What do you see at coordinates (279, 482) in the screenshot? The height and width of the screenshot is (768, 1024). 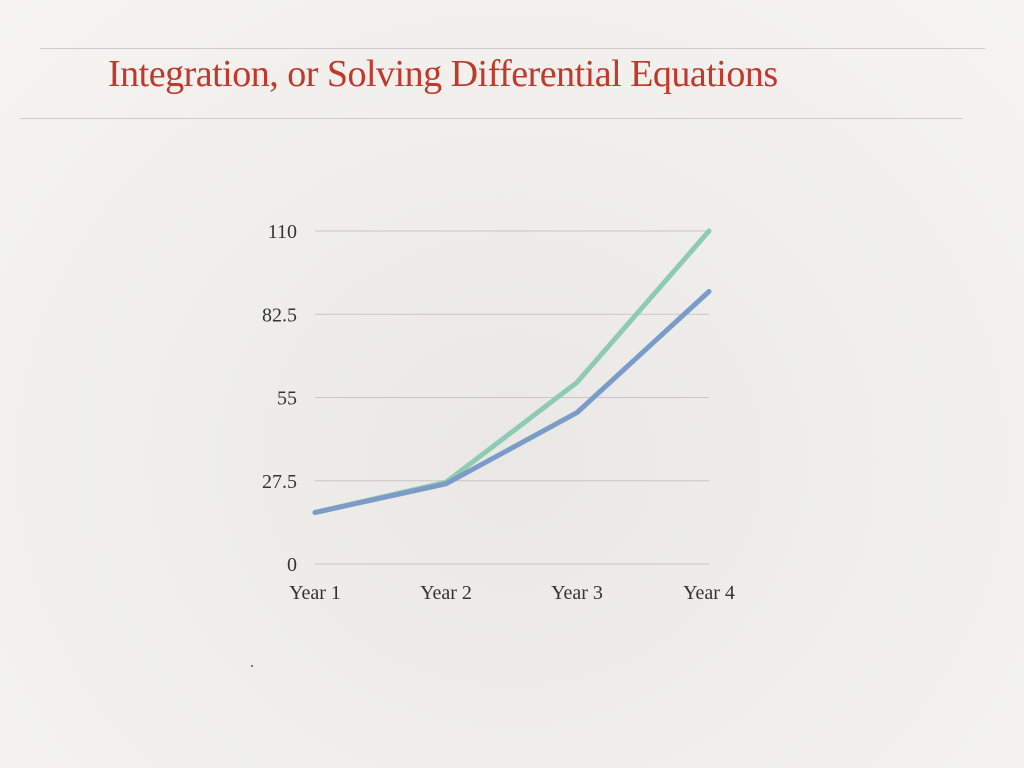 I see `y-tick-label: 27.5` at bounding box center [279, 482].